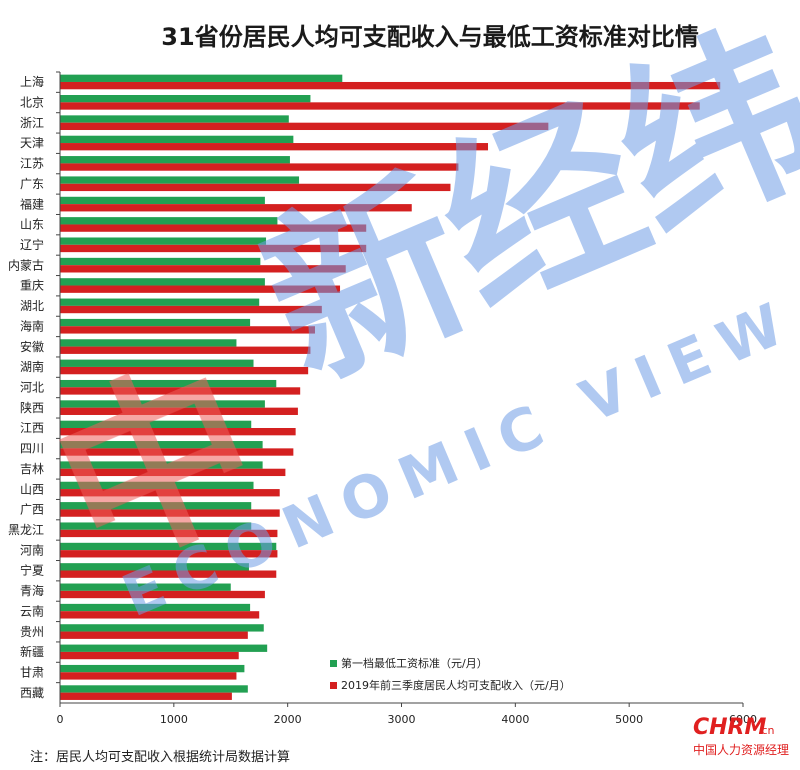 The width and height of the screenshot is (800, 770). I want to click on category-label: 安徽, so click(32, 346).